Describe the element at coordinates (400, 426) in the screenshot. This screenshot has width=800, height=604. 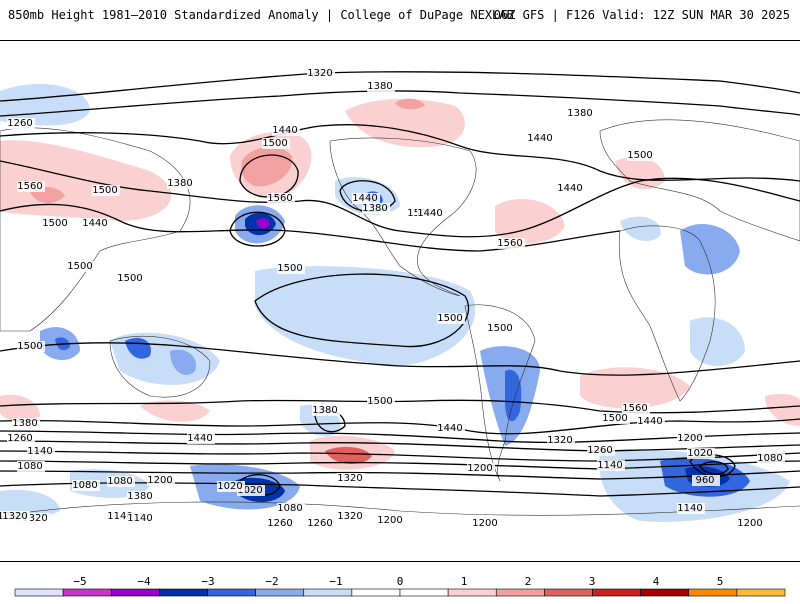
I see `contour-1440-south` at that location.